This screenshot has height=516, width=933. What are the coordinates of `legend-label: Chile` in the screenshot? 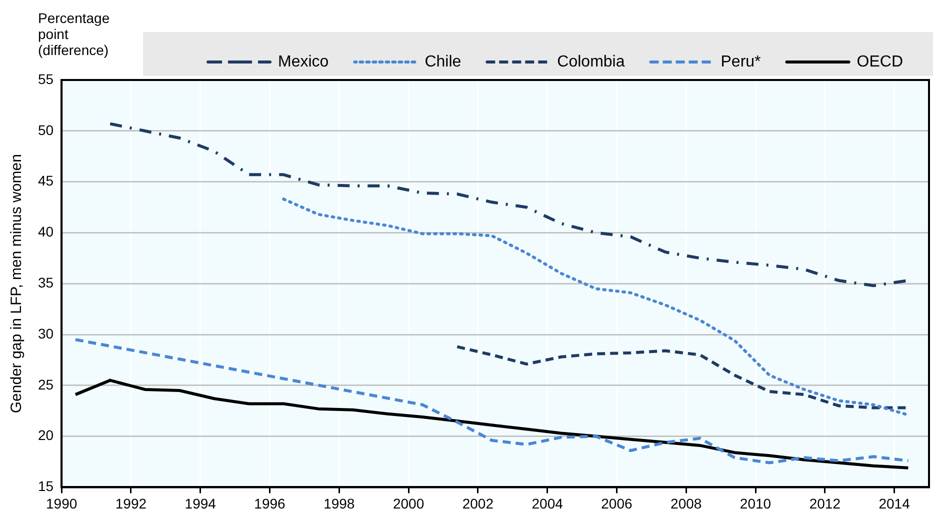 It's located at (443, 61).